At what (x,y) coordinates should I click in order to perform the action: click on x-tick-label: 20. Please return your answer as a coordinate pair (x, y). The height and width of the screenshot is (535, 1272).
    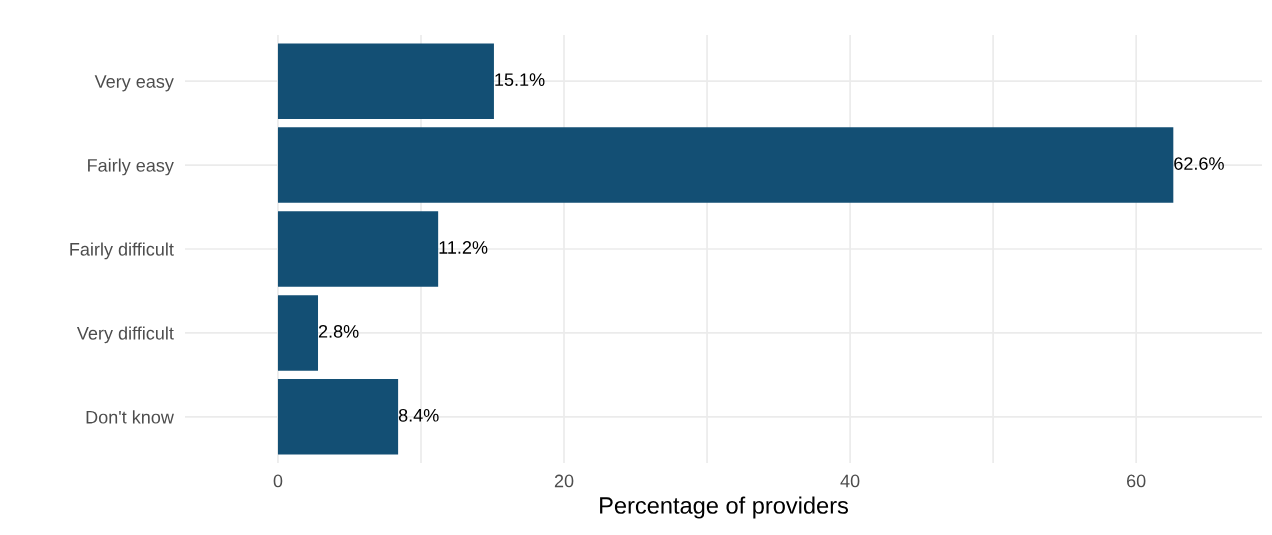
    Looking at the image, I should click on (564, 481).